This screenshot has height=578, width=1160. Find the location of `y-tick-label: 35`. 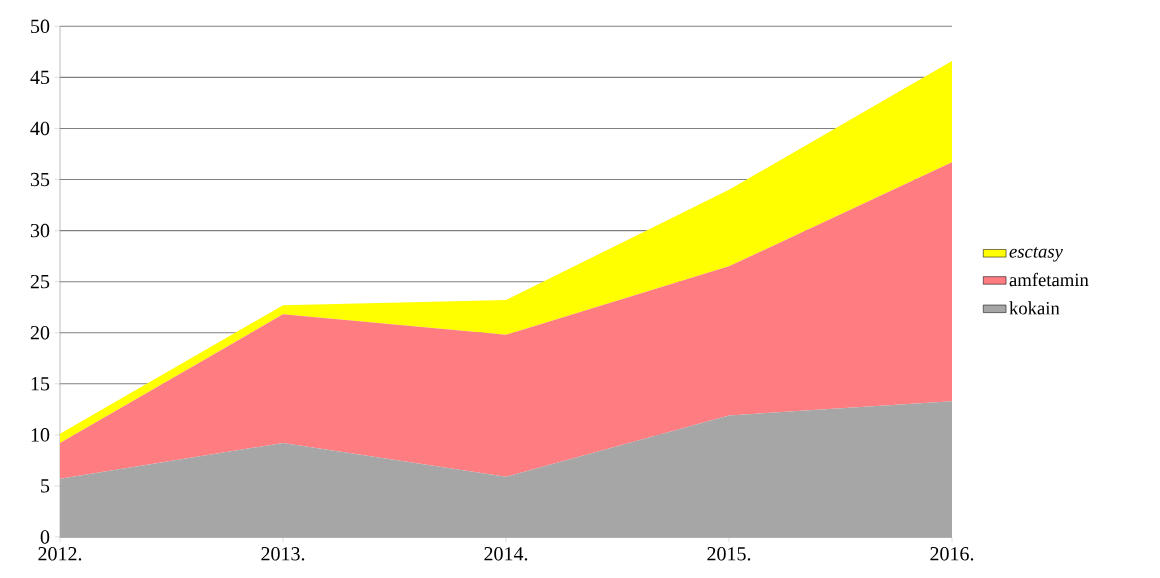

y-tick-label: 35 is located at coordinates (40, 179).